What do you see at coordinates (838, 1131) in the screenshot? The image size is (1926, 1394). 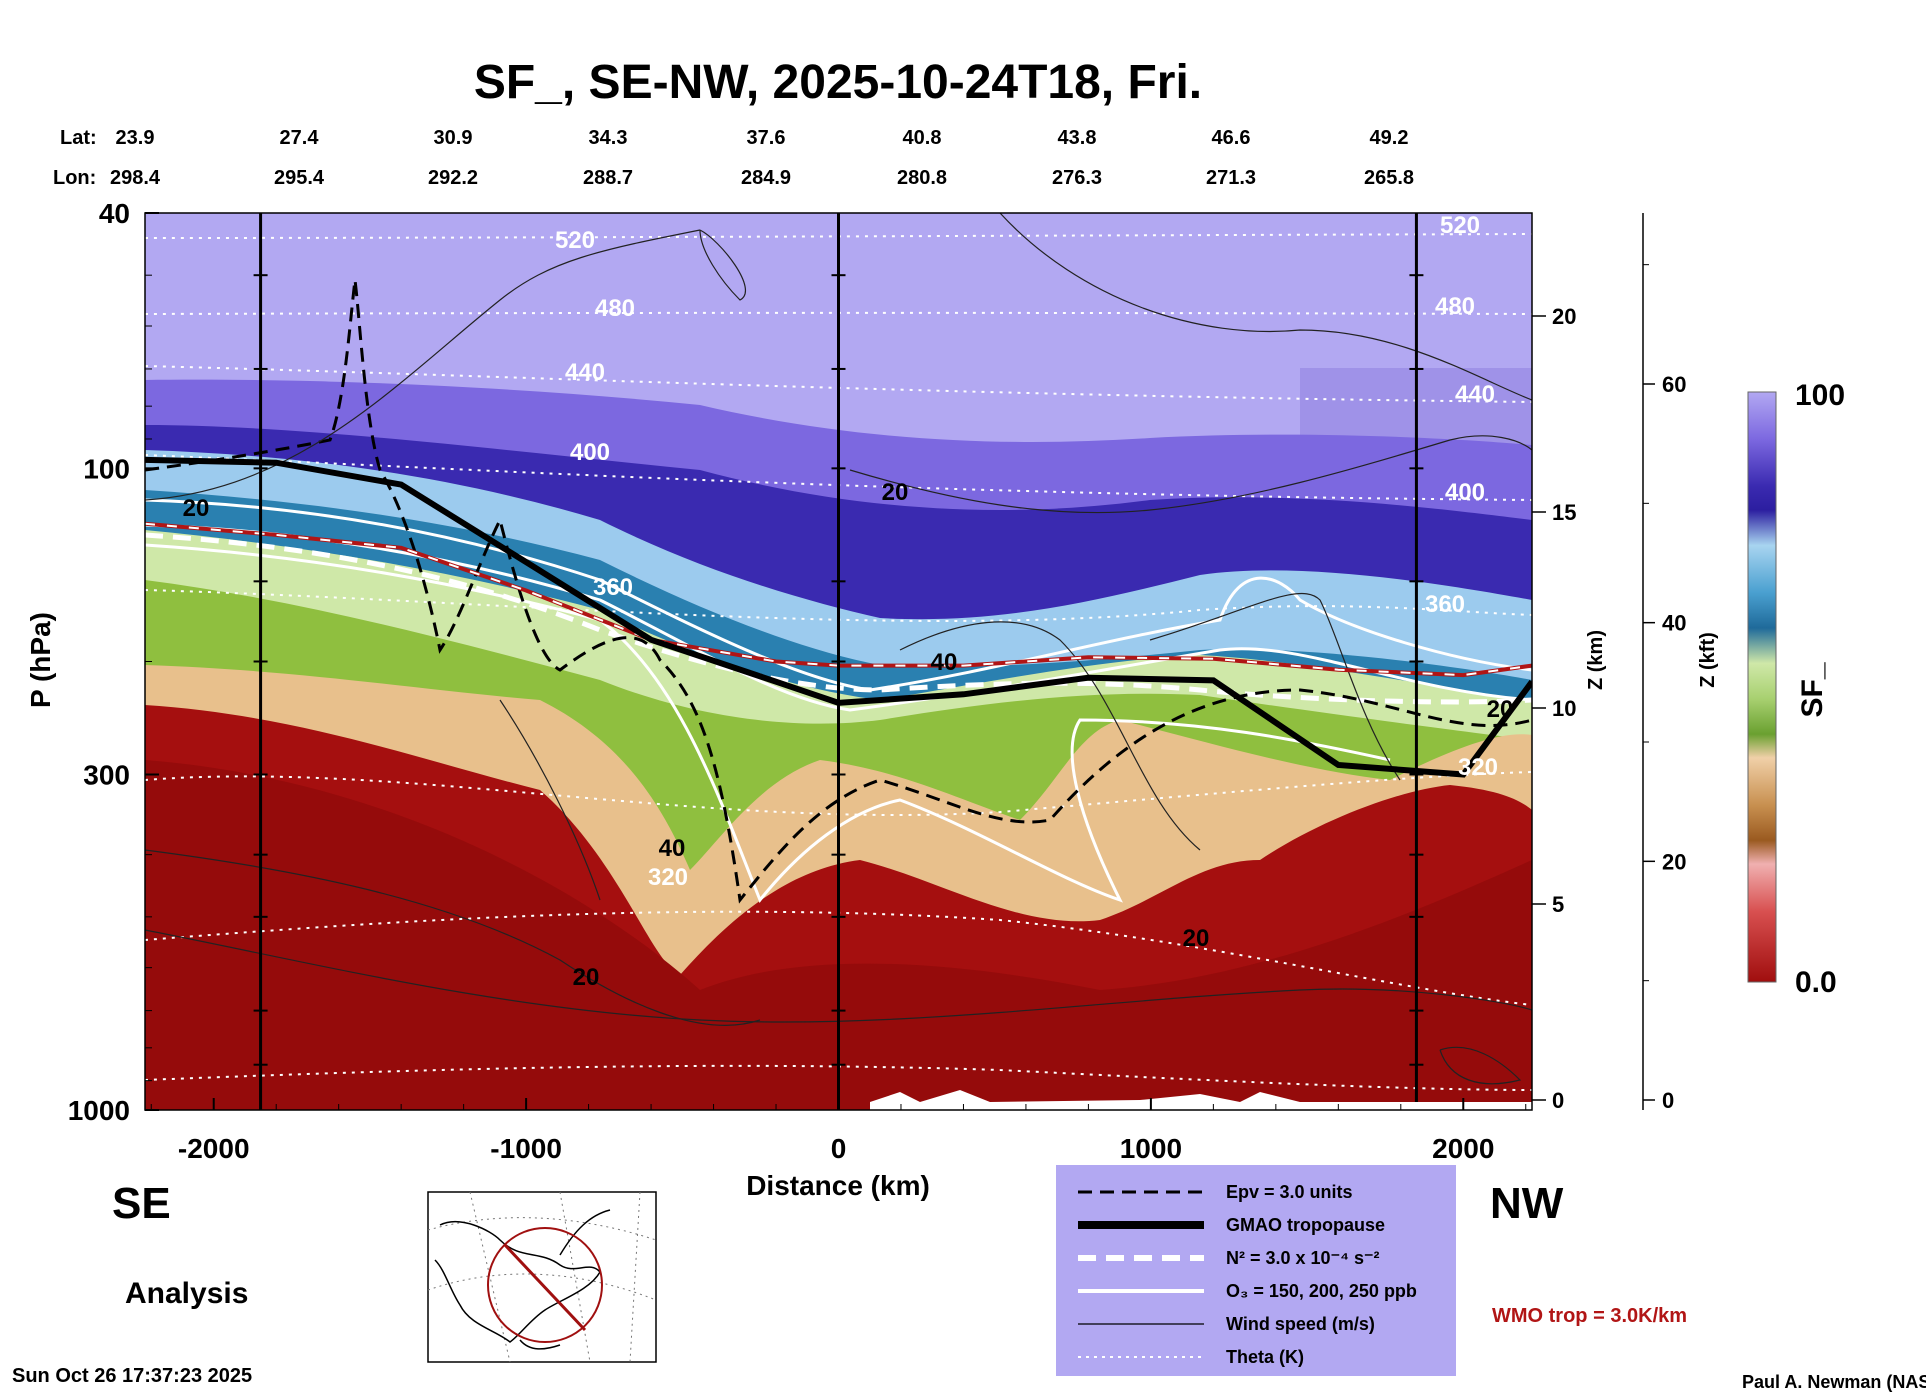 I see `x-axis: -2000 -1000 0 1000 2000` at bounding box center [838, 1131].